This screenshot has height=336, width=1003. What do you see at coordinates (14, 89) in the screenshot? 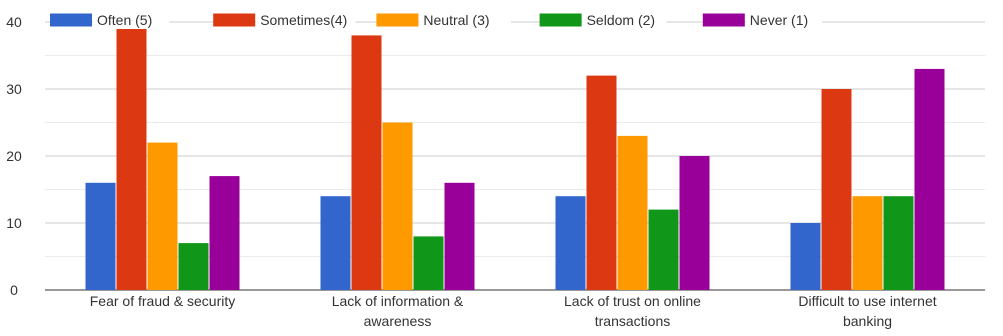
I see `y-tick-label: 30` at bounding box center [14, 89].